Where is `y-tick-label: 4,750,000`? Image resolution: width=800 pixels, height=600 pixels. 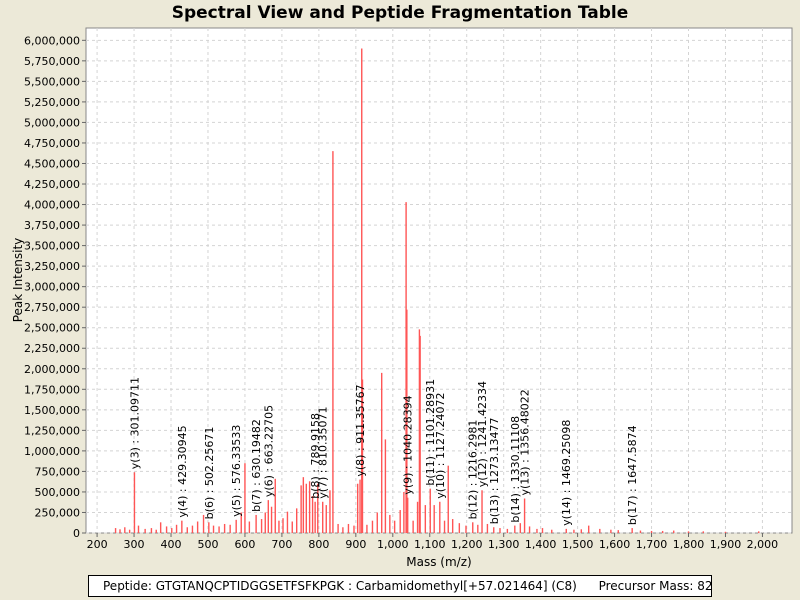 y-tick-label: 4,750,000 is located at coordinates (52, 143).